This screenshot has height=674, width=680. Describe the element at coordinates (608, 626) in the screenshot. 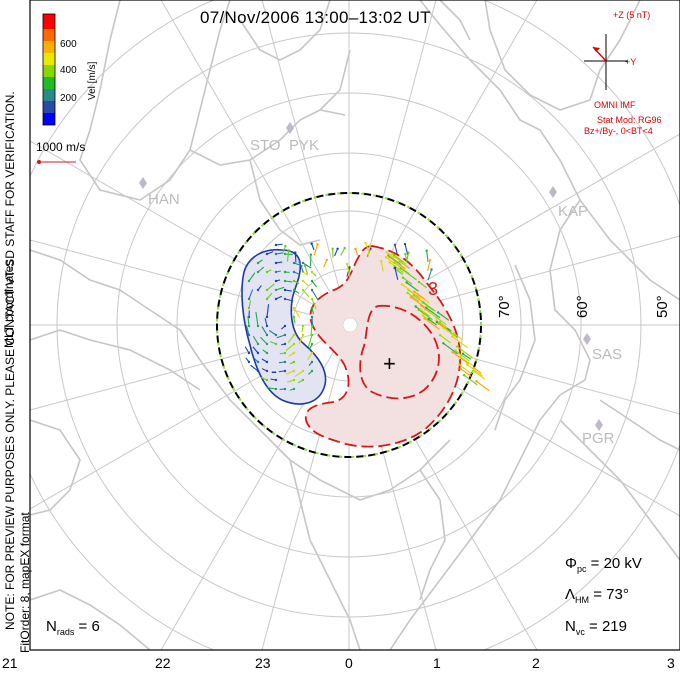

I see `nvc-value: = 219` at that location.